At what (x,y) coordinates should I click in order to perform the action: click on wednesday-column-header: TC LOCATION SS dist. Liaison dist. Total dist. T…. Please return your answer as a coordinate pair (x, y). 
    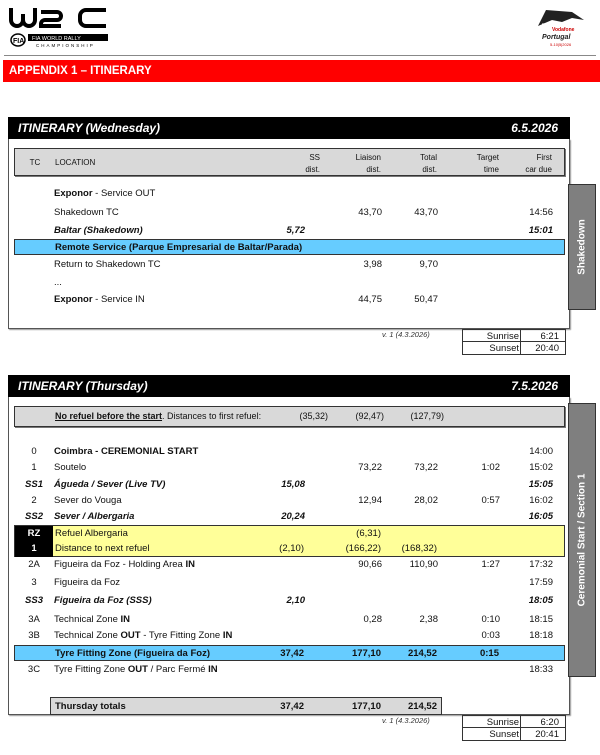
    Looking at the image, I should click on (289, 162).